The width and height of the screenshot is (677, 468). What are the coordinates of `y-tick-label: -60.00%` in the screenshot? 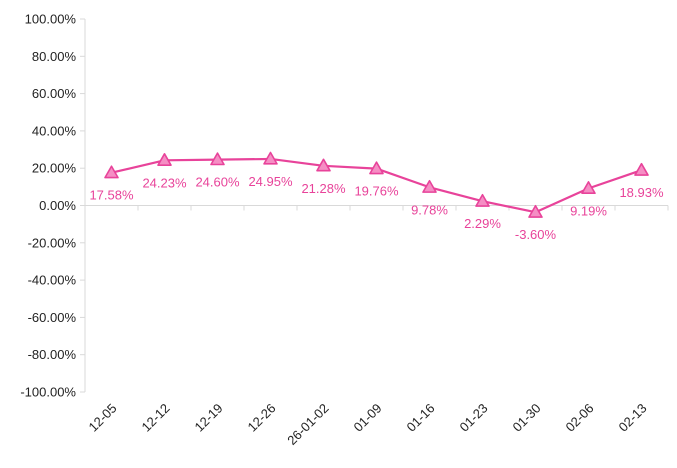 It's located at (52, 317).